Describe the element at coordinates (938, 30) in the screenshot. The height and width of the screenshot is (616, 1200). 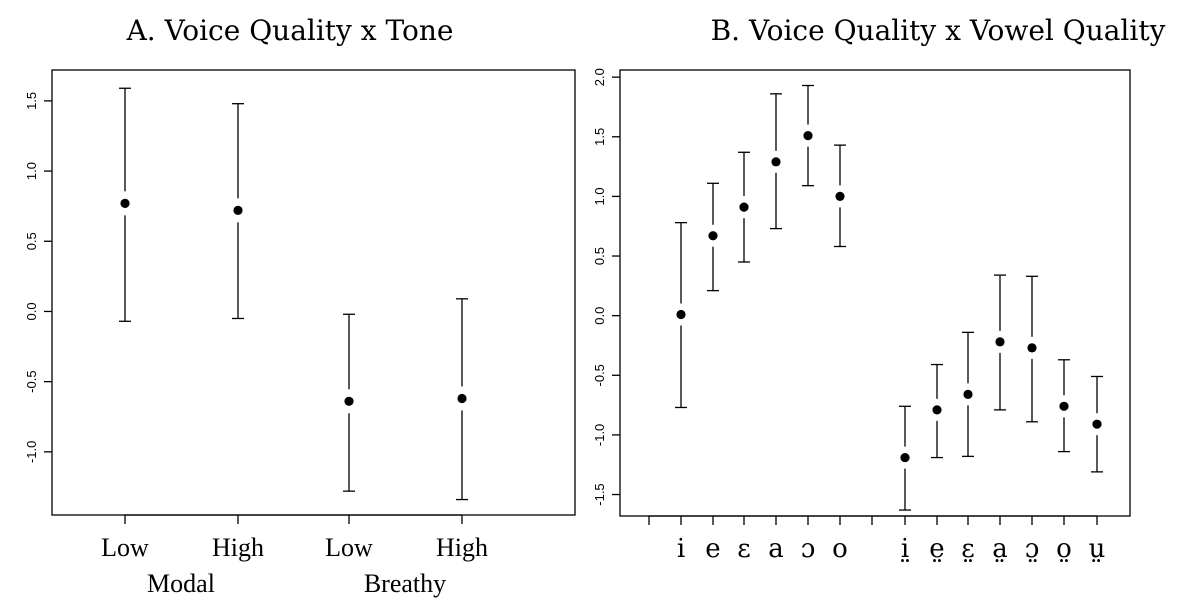
I see `panel-b-title: B. Voice Quality x Vowel Quality` at that location.